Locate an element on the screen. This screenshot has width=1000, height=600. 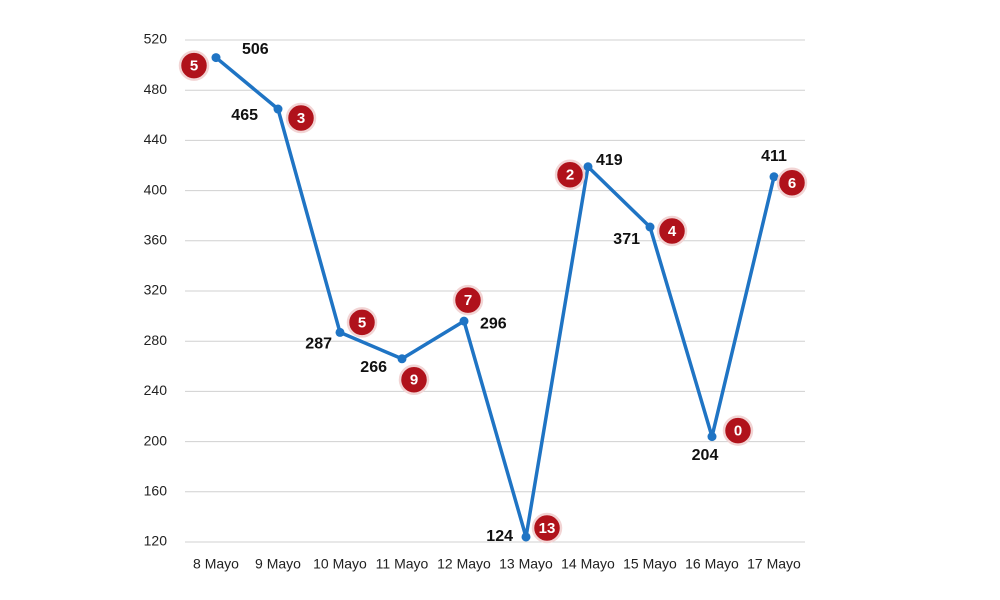
data-label: 296 is located at coordinates (493, 323).